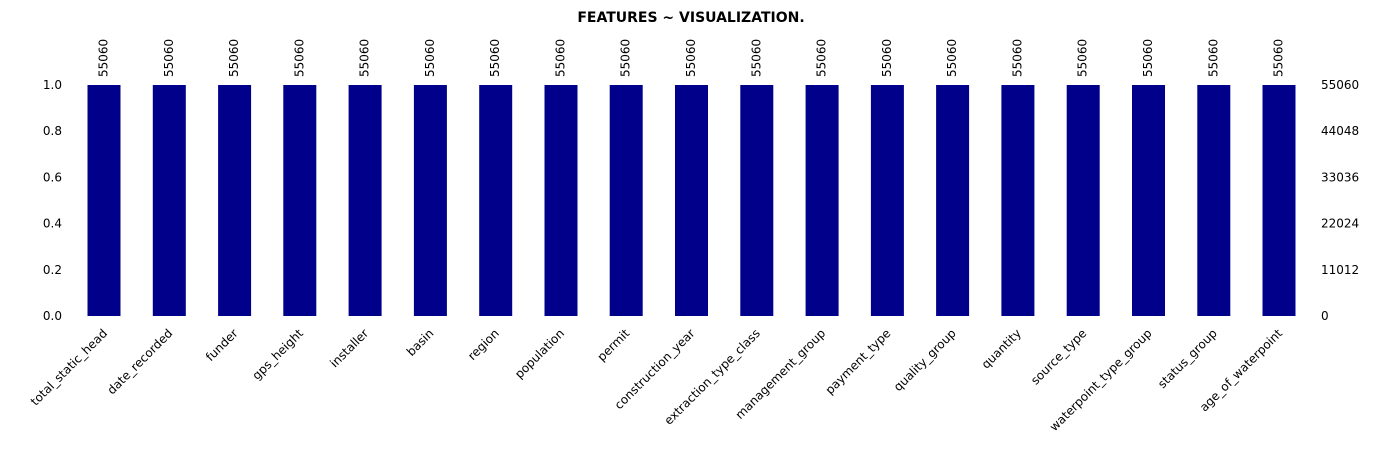  I want to click on bar-funder, so click(235, 200).